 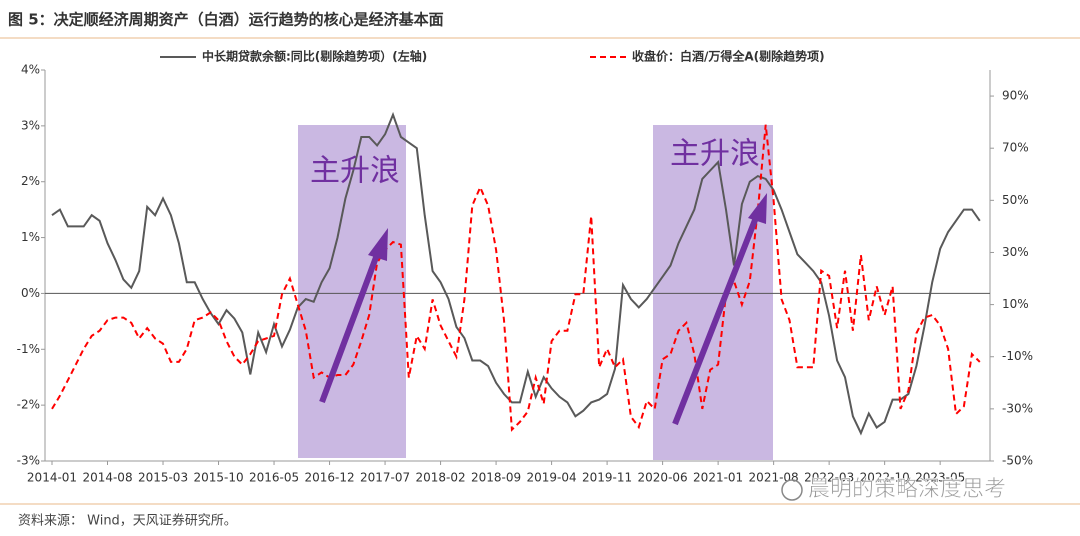 I want to click on watermark-icon, so click(x=792, y=490).